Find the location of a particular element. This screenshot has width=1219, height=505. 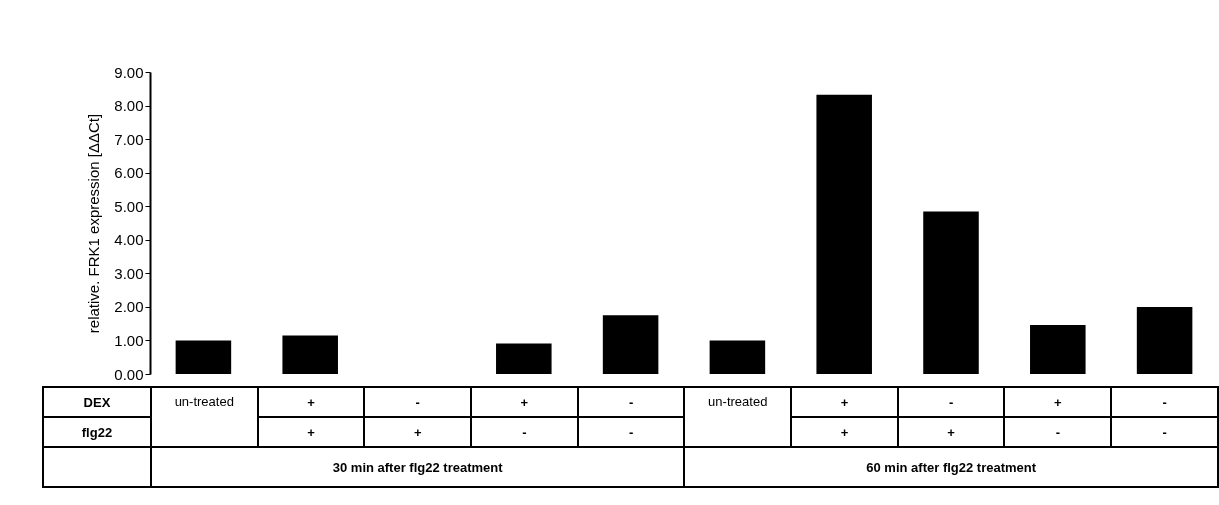

text: flg22 is located at coordinates (97, 432).